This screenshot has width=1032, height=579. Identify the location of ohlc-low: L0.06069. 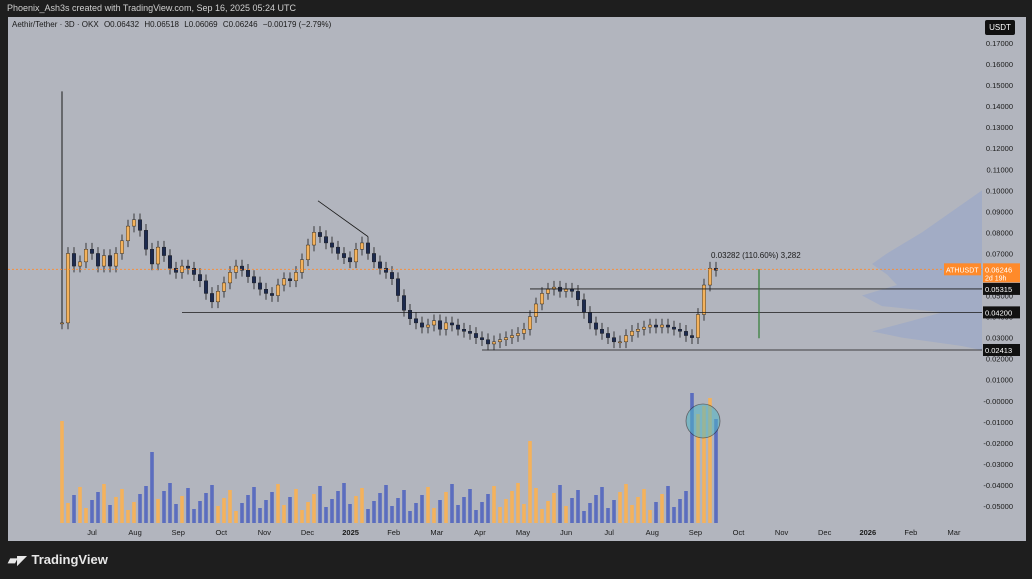
(201, 24).